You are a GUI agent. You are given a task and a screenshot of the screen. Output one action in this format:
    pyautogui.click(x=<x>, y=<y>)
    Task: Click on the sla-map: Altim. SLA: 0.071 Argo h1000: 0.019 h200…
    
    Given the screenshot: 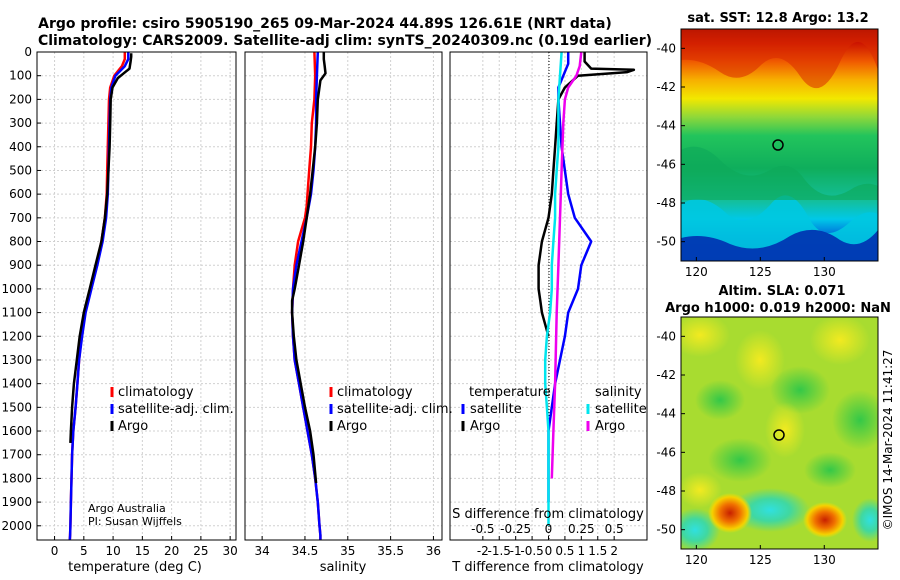 What is the action you would take?
    pyautogui.click(x=773, y=425)
    